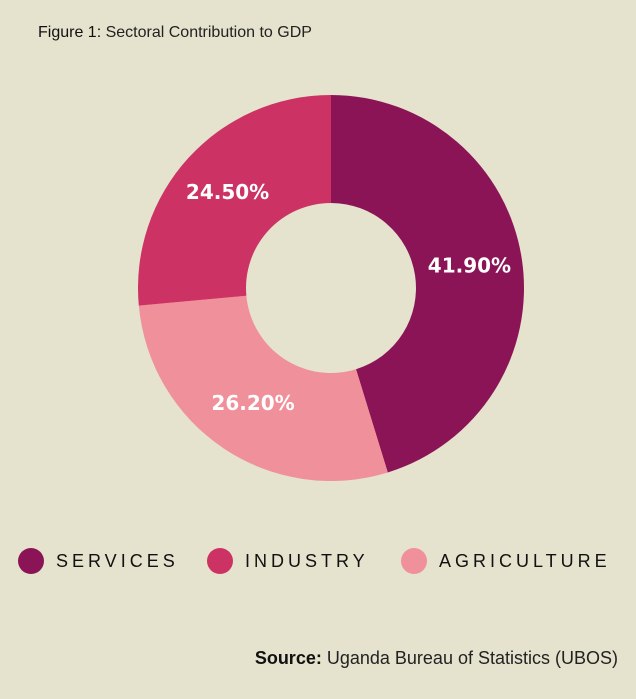 This screenshot has width=636, height=699. What do you see at coordinates (31, 561) in the screenshot?
I see `legend-swatch-services` at bounding box center [31, 561].